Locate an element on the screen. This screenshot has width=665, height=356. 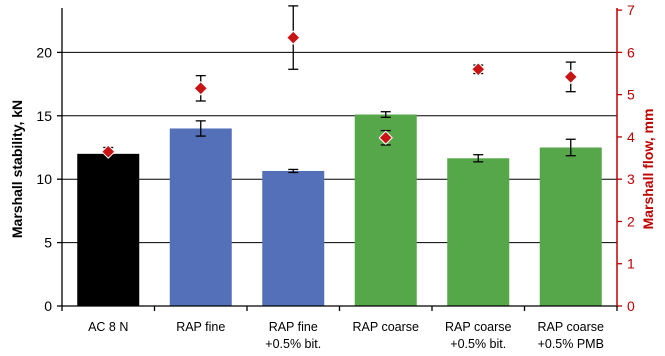
right-tick-label: 4 is located at coordinates (631, 137).